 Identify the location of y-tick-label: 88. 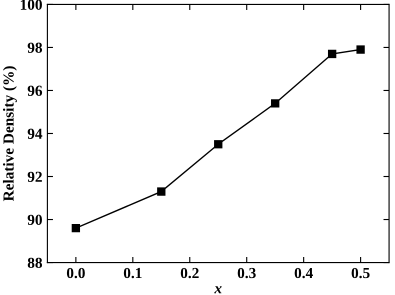
(35, 263).